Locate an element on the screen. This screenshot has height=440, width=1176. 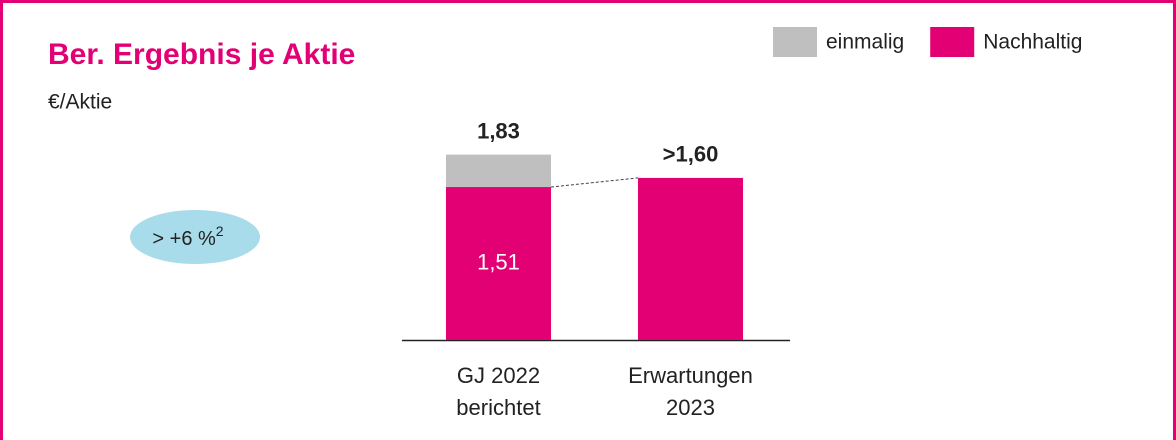
annotation: > +6 %2 is located at coordinates (187, 237).